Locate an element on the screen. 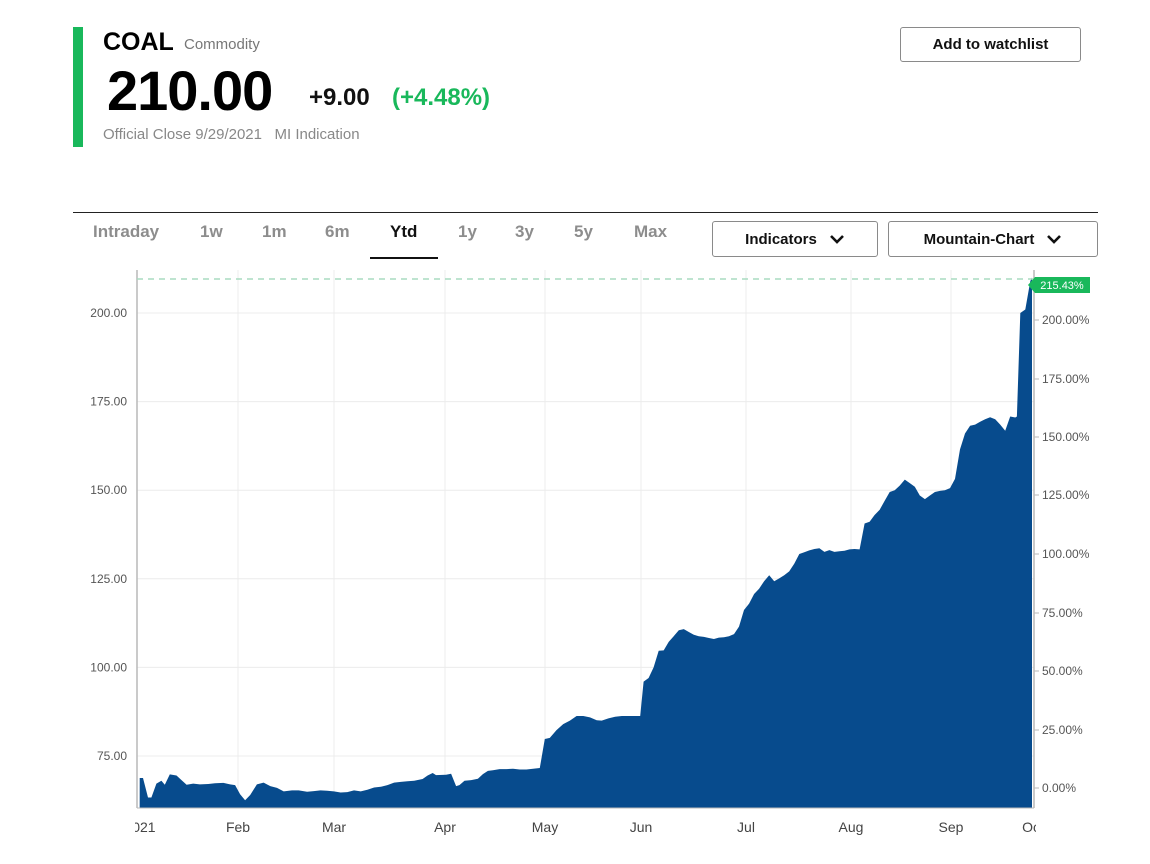 This screenshot has width=1150, height=864. tab-5y: 5y is located at coordinates (583, 231).